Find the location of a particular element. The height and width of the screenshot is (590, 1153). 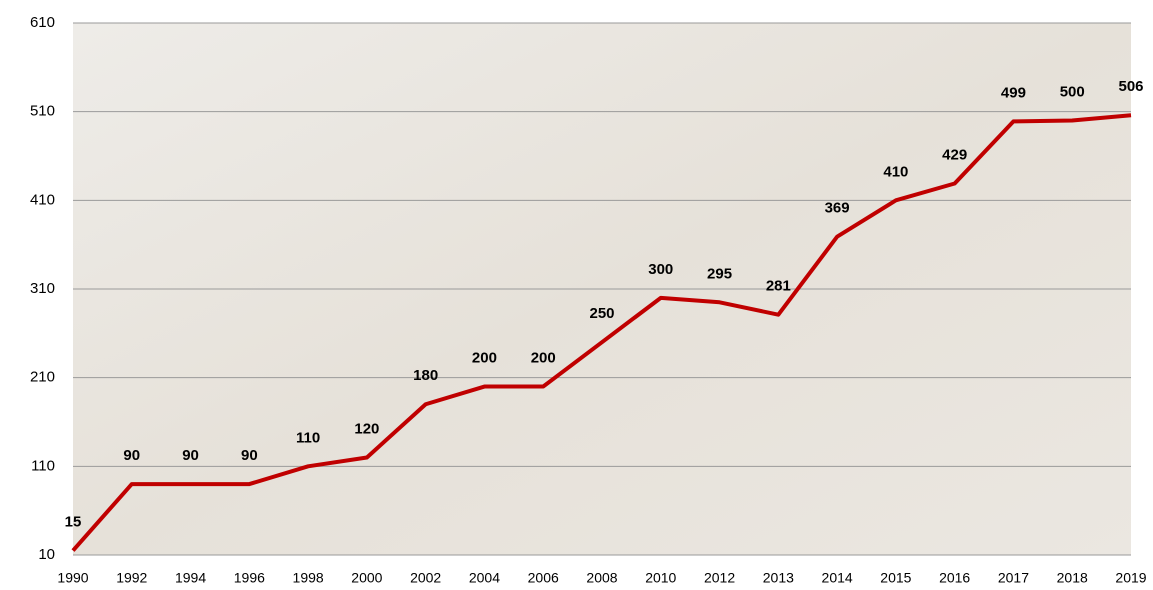

data-label: 15 is located at coordinates (73, 522).